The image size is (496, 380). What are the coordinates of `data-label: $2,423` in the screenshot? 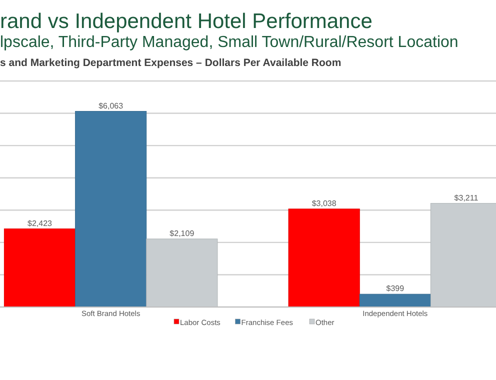 It's located at (40, 223).